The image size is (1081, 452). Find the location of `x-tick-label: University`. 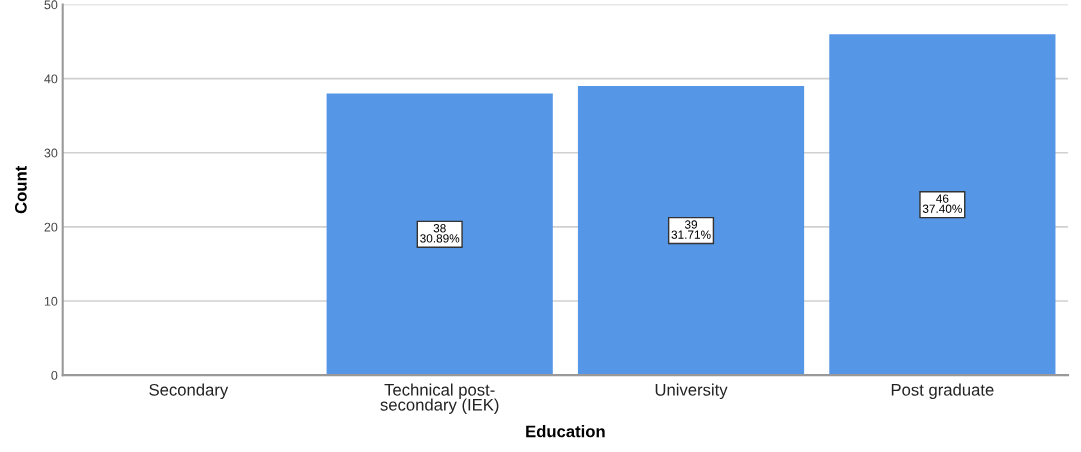

x-tick-label: University is located at coordinates (691, 391).